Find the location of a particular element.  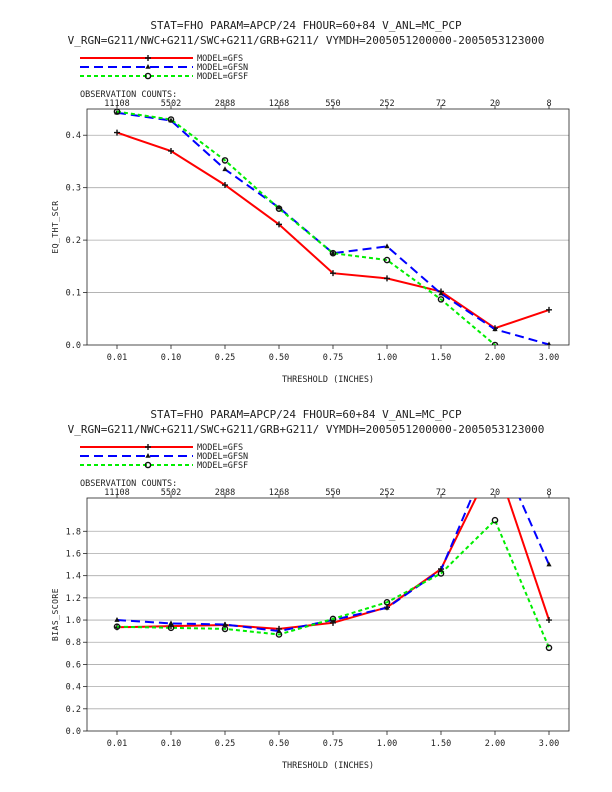

y-tick-label: 1.2 is located at coordinates (73, 599).